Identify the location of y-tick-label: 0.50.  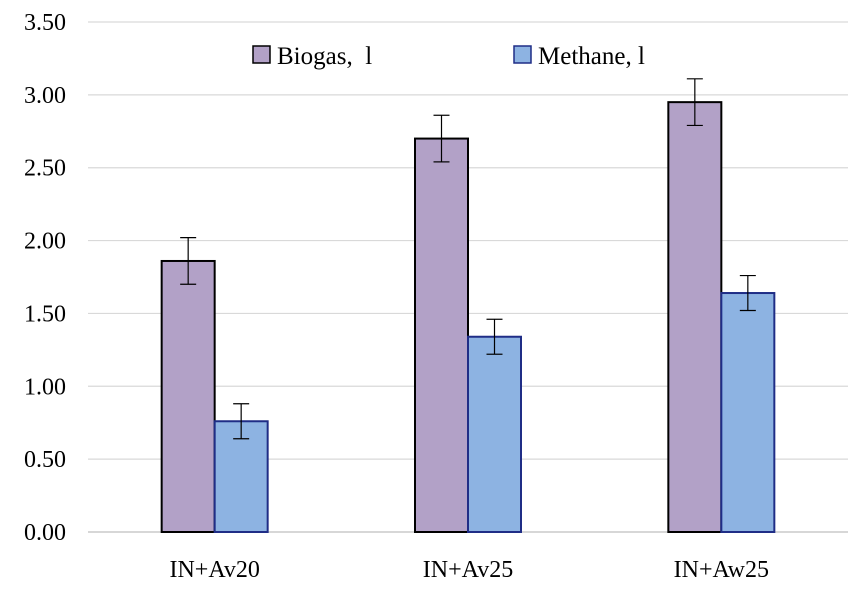
(45, 460).